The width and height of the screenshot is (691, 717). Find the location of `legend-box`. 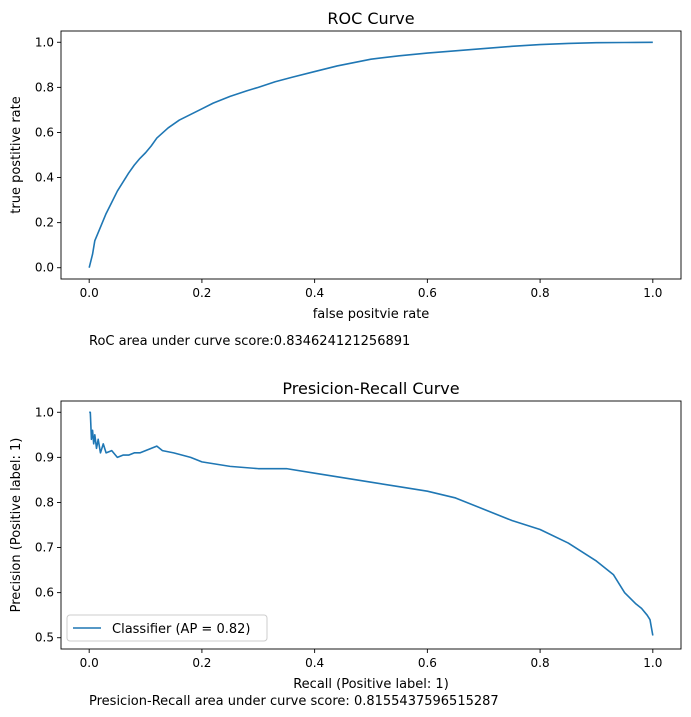

legend-box is located at coordinates (167, 628).